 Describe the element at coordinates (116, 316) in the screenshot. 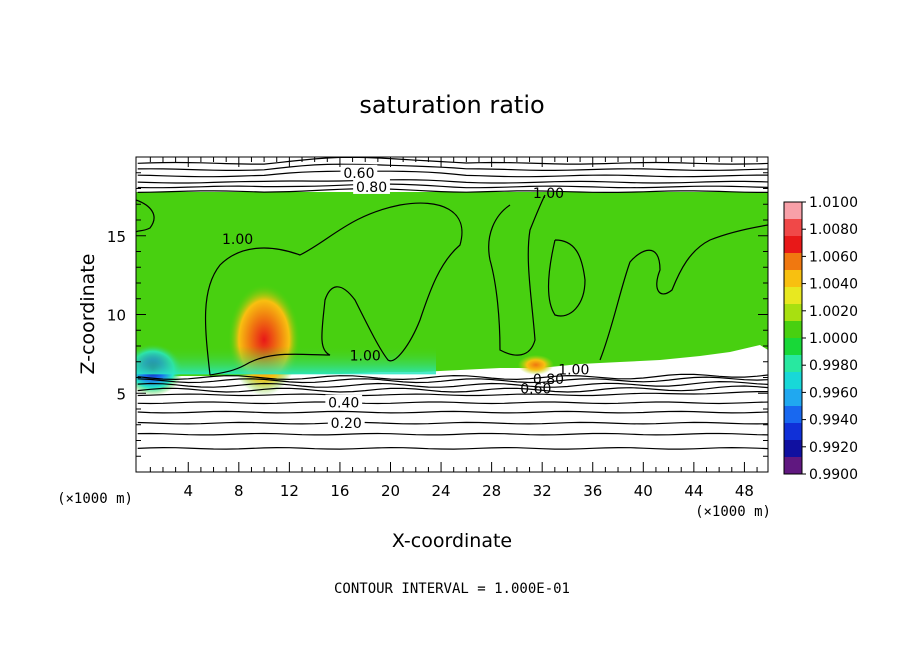

I see `y-tick-label: 10` at that location.